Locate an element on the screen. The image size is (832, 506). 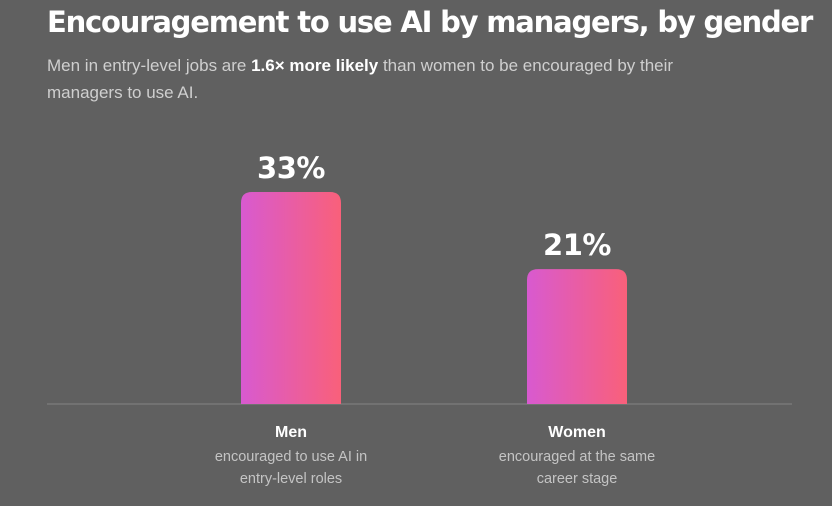
category-description-men-line-1: encouraged to use AI in is located at coordinates (291, 457).